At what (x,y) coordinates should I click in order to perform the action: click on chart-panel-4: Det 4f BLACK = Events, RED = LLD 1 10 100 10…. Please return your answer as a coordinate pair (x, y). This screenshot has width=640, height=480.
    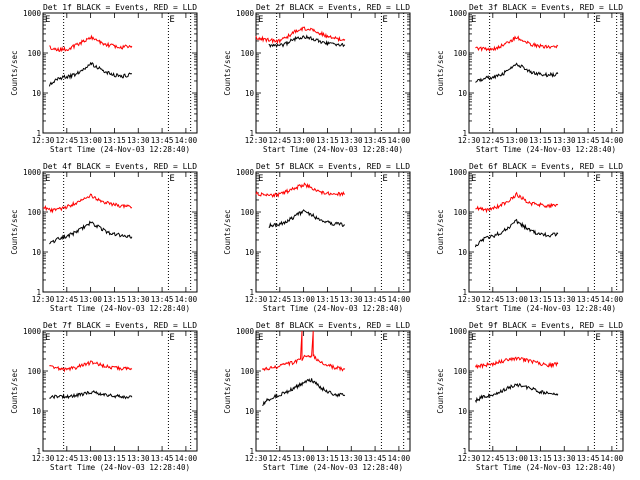
    Looking at the image, I should click on (104, 237).